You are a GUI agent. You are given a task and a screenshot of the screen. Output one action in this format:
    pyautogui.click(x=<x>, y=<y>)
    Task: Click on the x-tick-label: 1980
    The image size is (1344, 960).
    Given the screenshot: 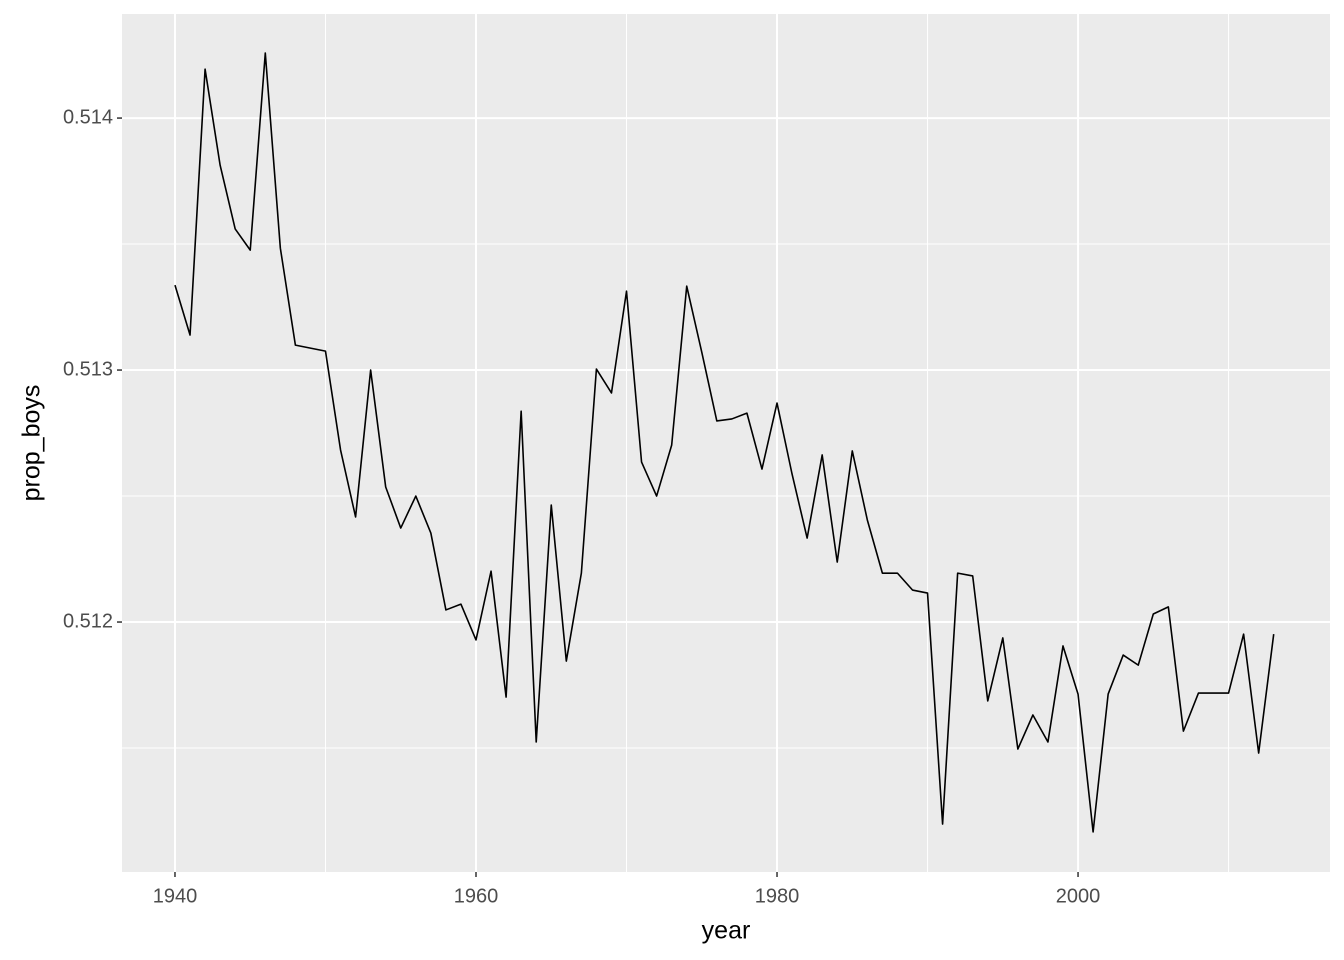 What is the action you would take?
    pyautogui.click(x=777, y=896)
    